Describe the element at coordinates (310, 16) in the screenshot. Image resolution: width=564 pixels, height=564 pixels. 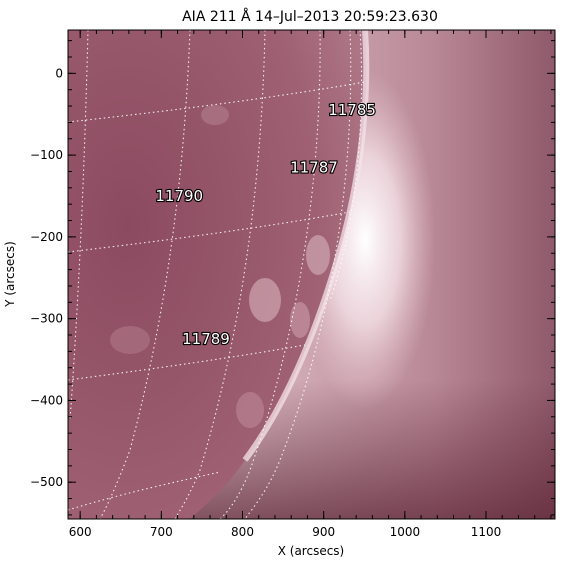
I see `figure-title: AIA 211 Å 14–Jul–2013 20:59:23.630` at that location.